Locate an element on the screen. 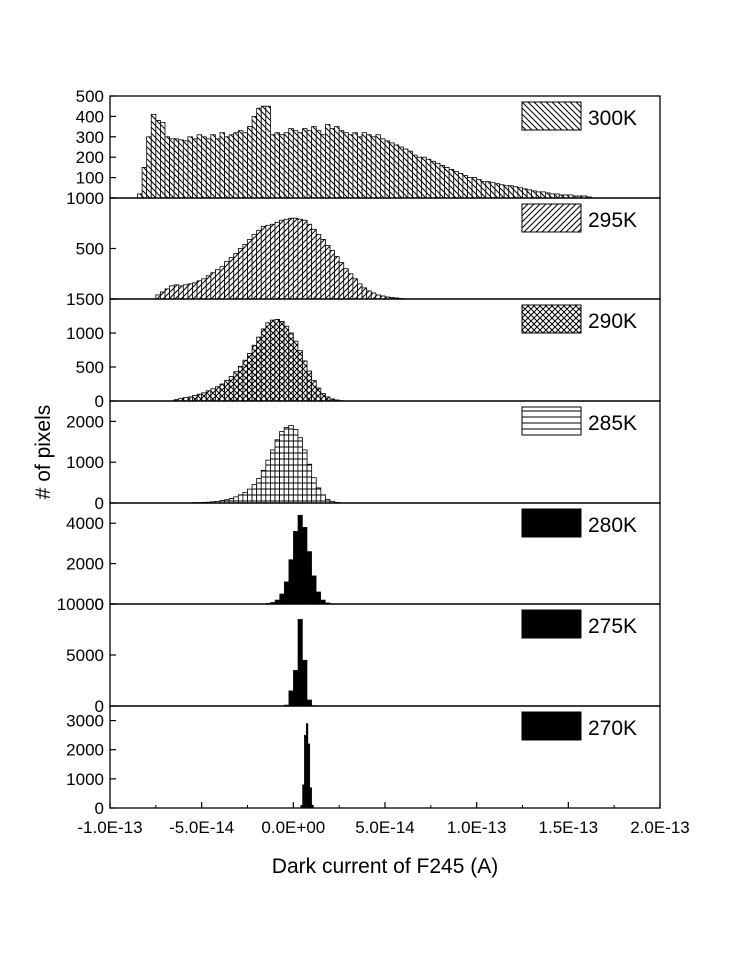 This screenshot has height=957, width=738. y-tick-label: 500 is located at coordinates (90, 96).